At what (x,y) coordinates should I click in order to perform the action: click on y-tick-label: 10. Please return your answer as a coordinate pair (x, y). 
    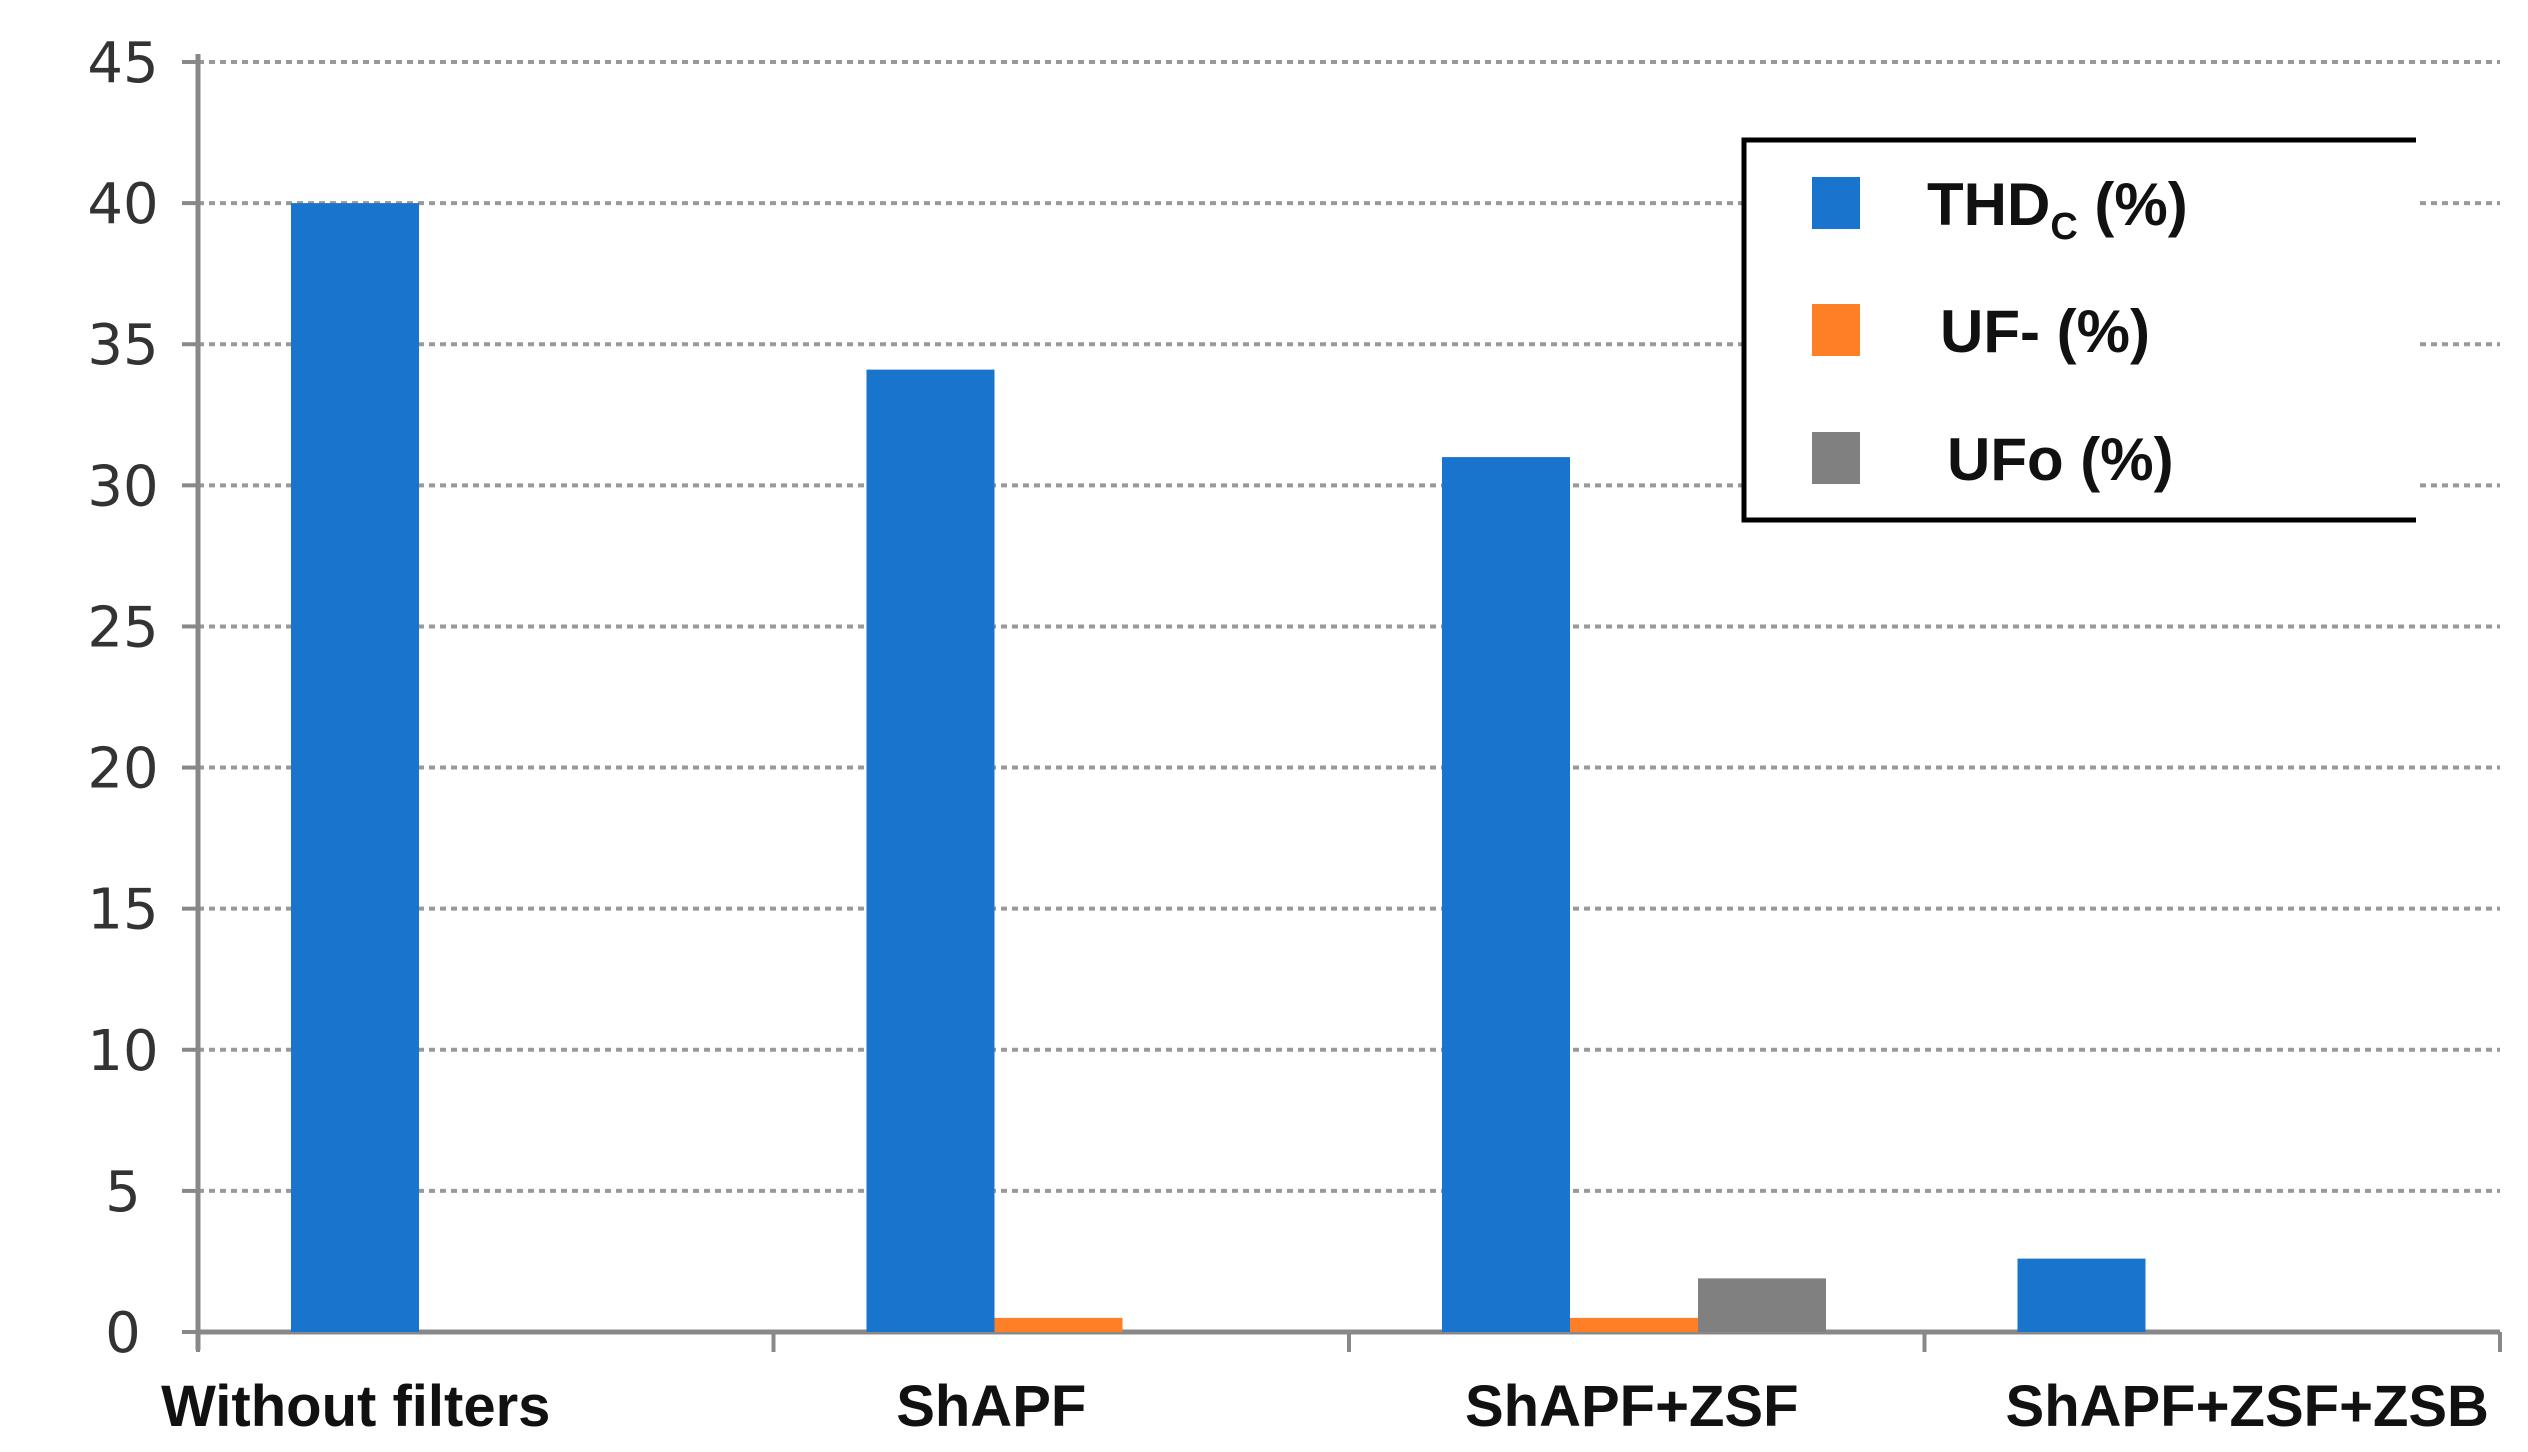
    Looking at the image, I should click on (122, 1051).